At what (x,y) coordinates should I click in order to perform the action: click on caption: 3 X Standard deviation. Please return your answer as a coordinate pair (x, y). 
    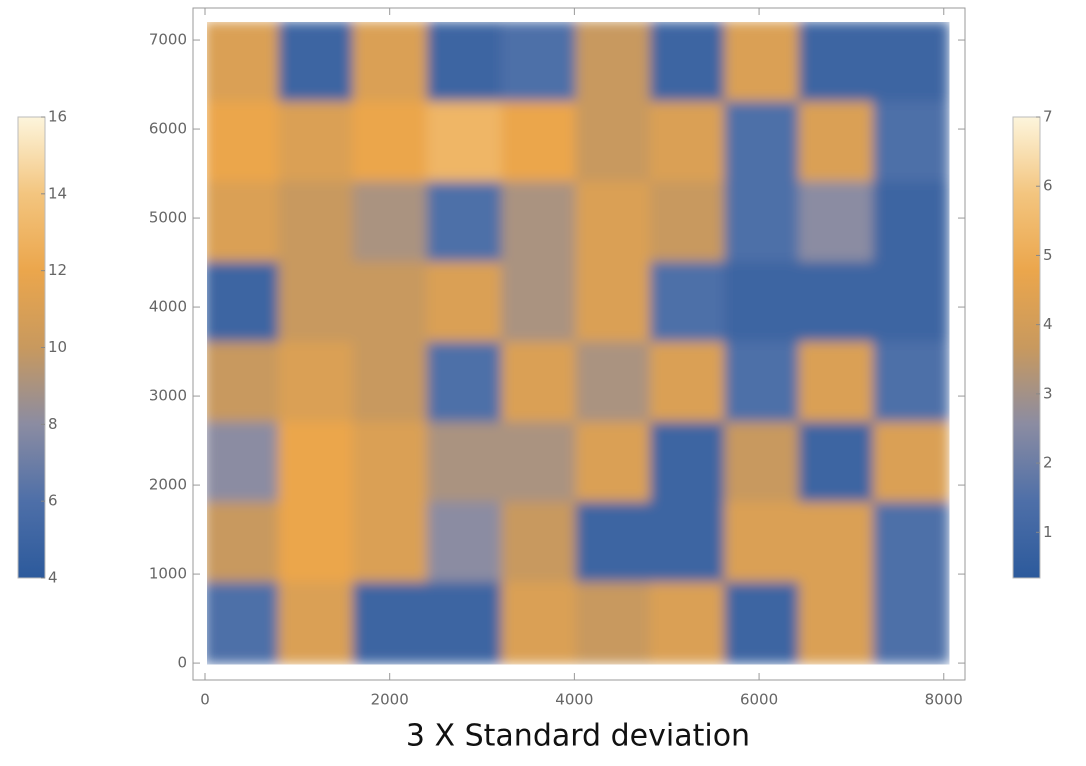
    Looking at the image, I should click on (578, 736).